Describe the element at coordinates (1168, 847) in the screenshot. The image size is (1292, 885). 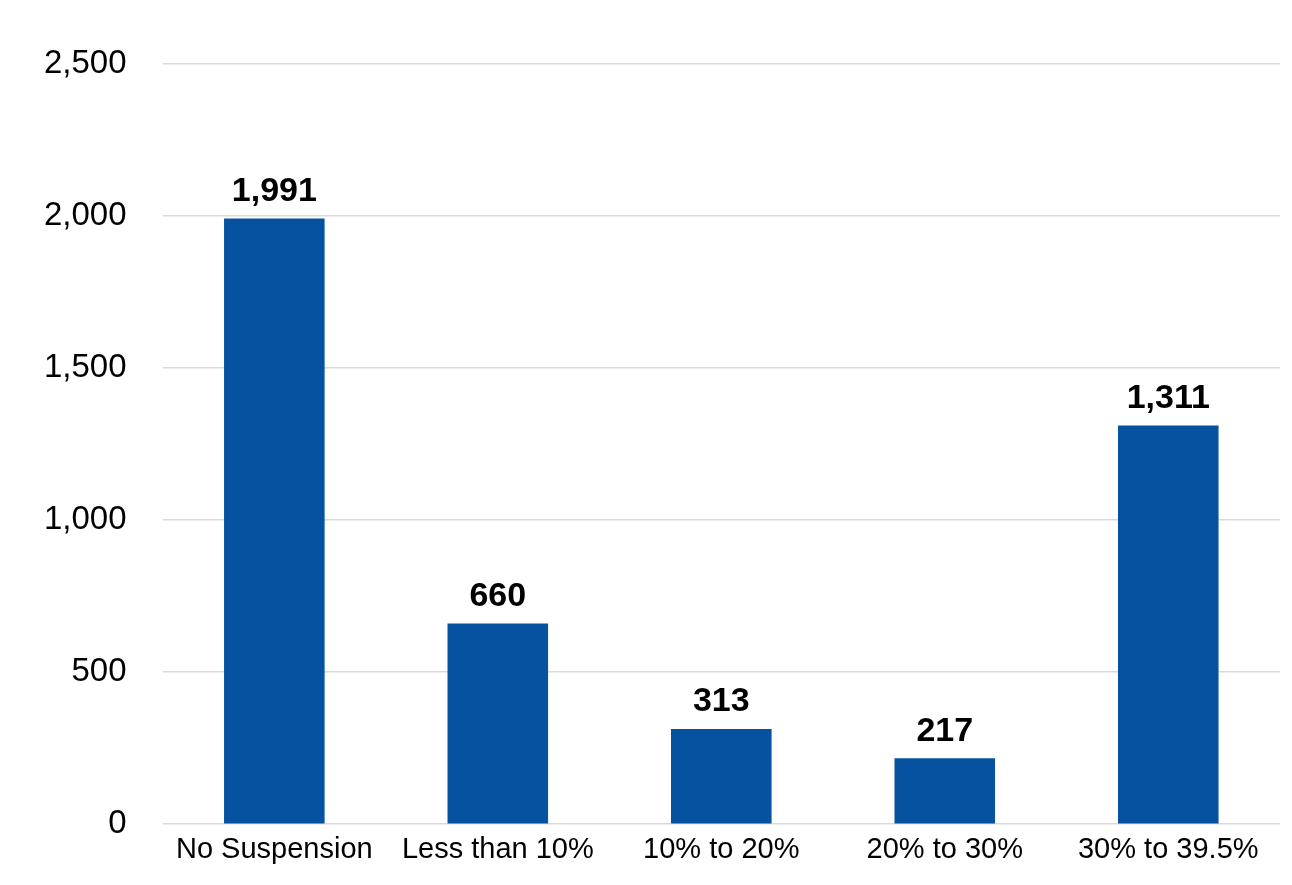
I see `x-tick-label: 30% to 39.5%` at that location.